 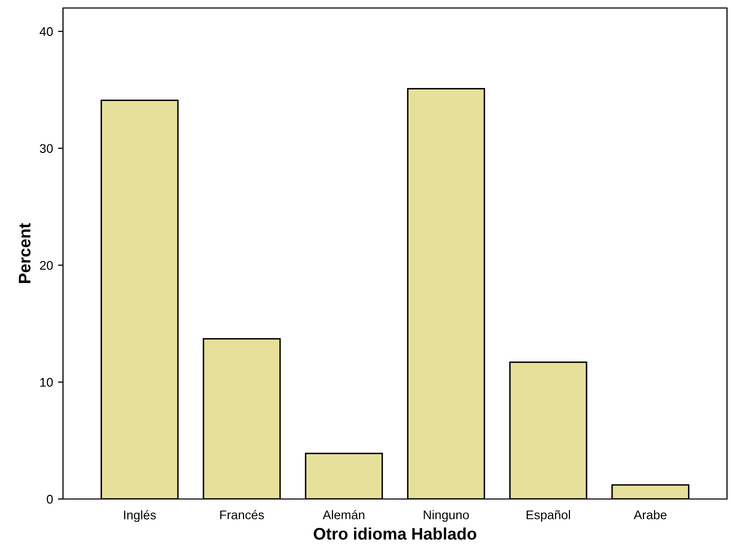 I want to click on y-tick-label: 20, so click(x=46, y=265).